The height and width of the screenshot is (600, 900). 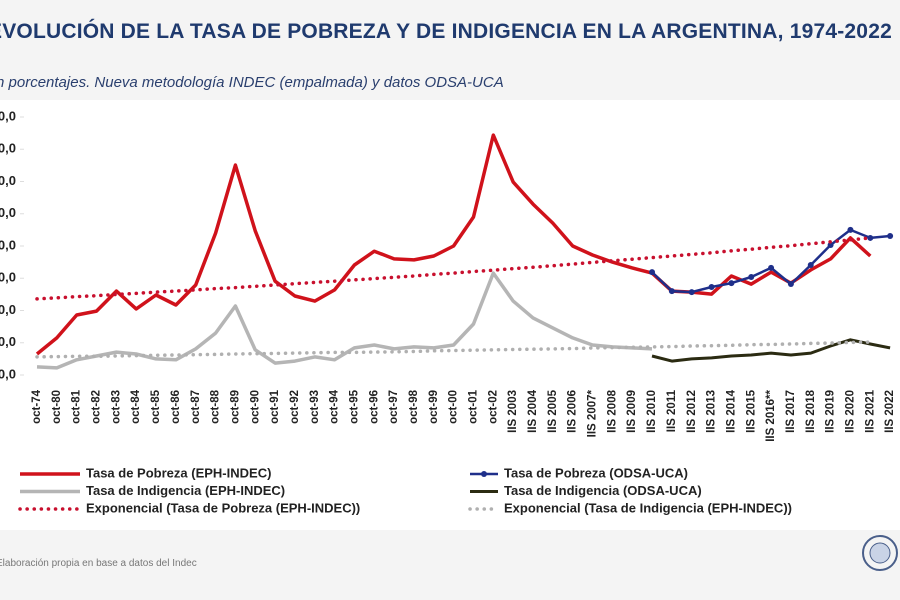 What do you see at coordinates (692, 411) in the screenshot?
I see `x-tick-label: IIS 2012` at bounding box center [692, 411].